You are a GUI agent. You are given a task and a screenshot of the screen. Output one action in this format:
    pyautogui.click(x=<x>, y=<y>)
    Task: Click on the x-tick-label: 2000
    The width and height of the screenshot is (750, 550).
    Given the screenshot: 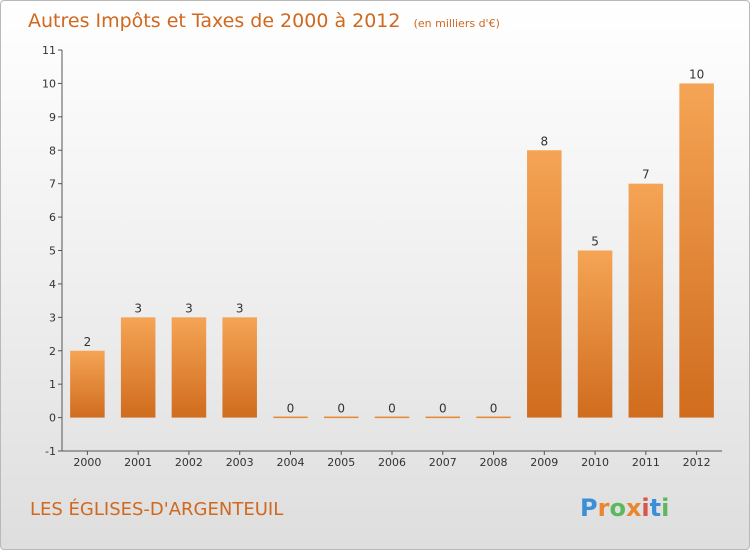 What is the action you would take?
    pyautogui.click(x=87, y=462)
    